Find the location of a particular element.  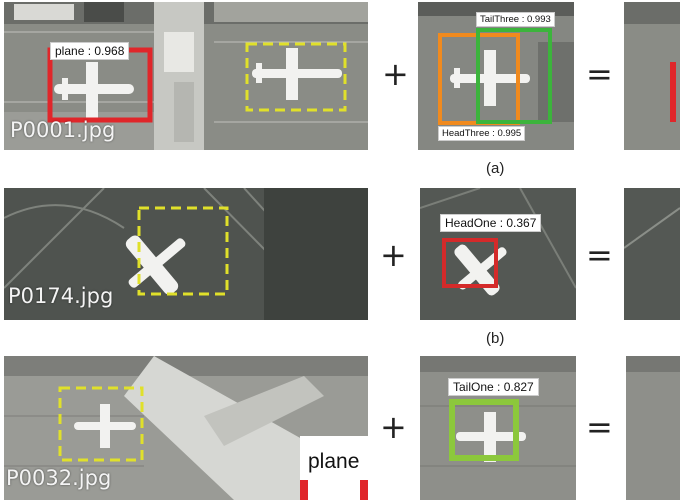

head-one-box is located at coordinates (470, 263).